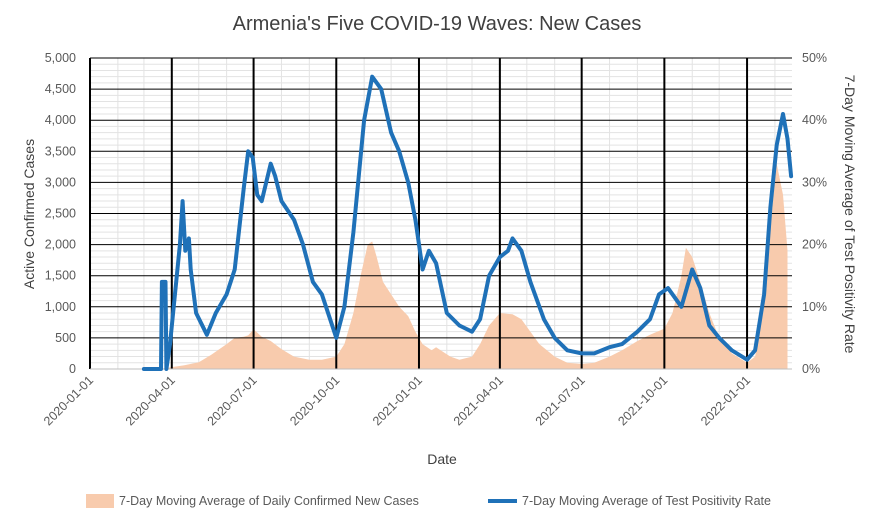 This screenshot has width=874, height=527. Describe the element at coordinates (314, 400) in the screenshot. I see `x-tick-label: 2020-10-01` at that location.